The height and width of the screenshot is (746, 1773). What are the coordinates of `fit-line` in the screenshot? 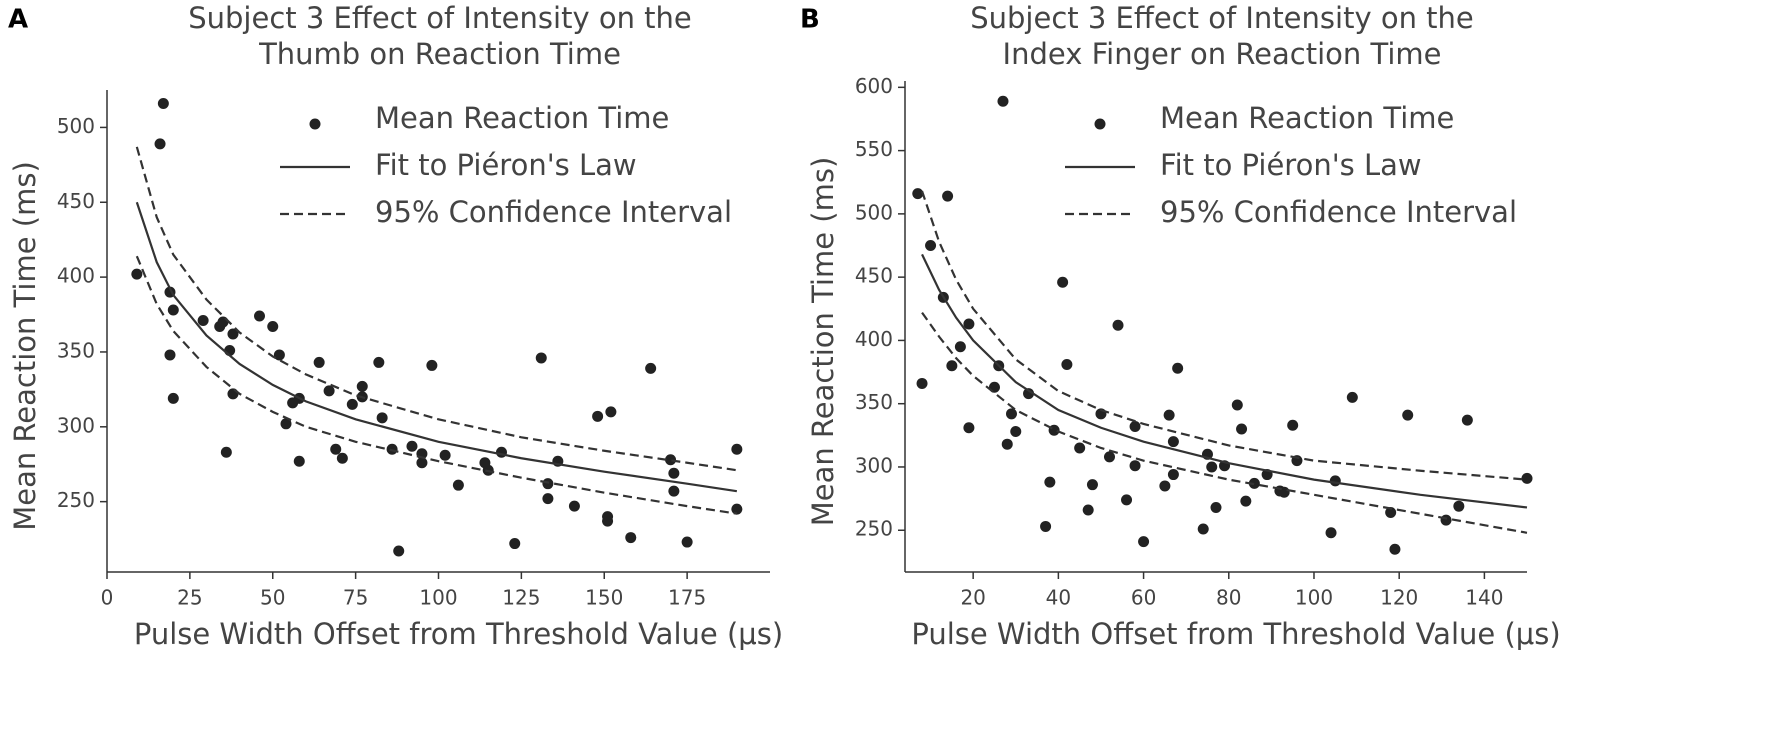 It's located at (436, 347).